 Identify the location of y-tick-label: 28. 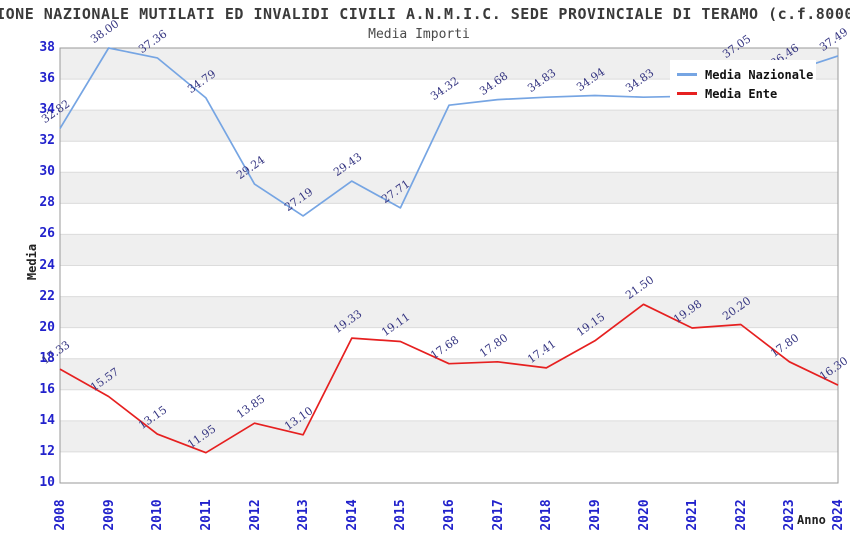
(47, 203).